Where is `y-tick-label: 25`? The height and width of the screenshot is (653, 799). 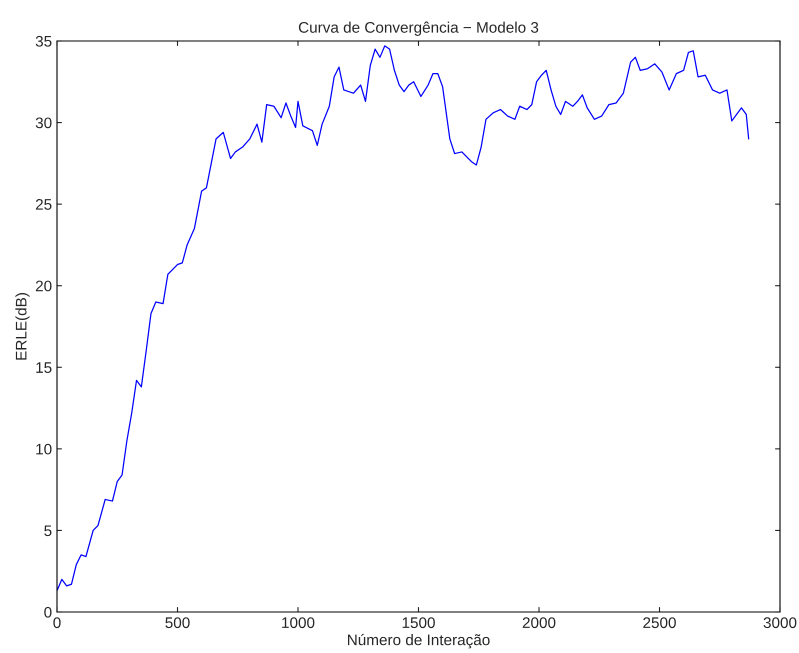 y-tick-label: 25 is located at coordinates (44, 204).